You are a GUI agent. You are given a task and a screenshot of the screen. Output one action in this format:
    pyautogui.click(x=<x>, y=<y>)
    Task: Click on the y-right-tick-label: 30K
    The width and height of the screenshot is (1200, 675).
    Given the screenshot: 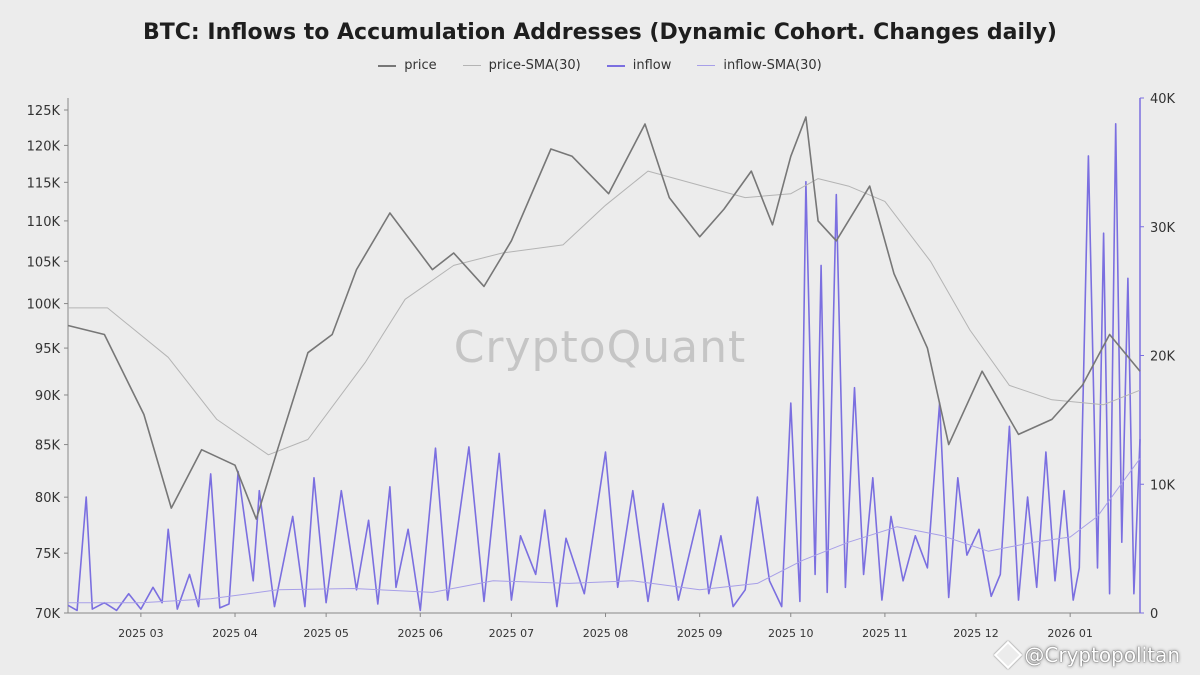 What is the action you would take?
    pyautogui.click(x=1163, y=228)
    